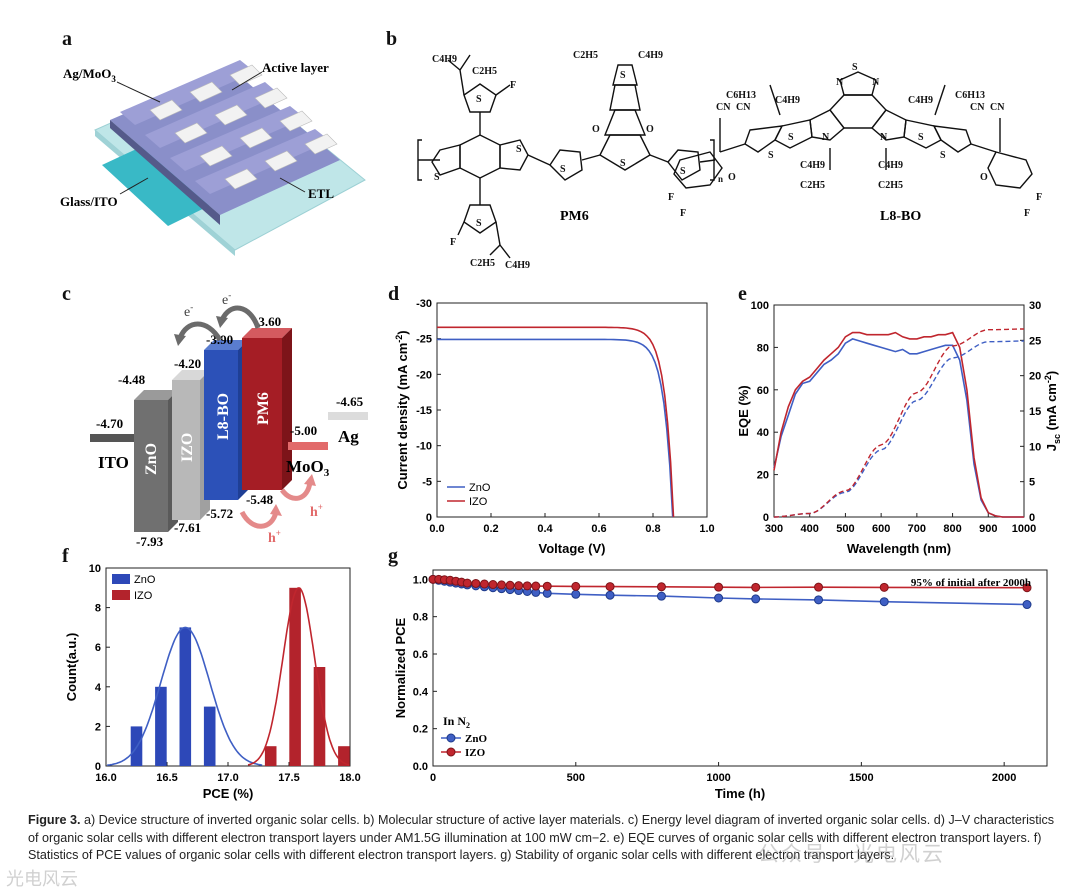 Image resolution: width=1080 pixels, height=894 pixels. Describe the element at coordinates (71, 667) in the screenshot. I see `hist-y-axis-label: Count(a.u.)` at that location.